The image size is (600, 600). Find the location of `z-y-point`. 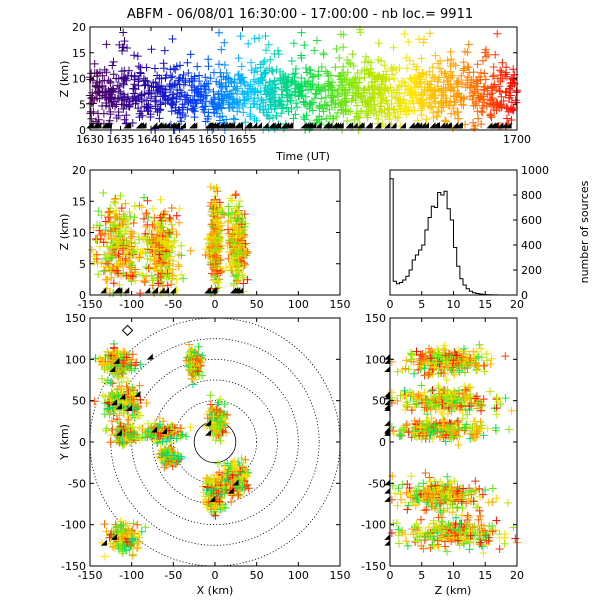

z-y-point is located at coordinates (497, 397).